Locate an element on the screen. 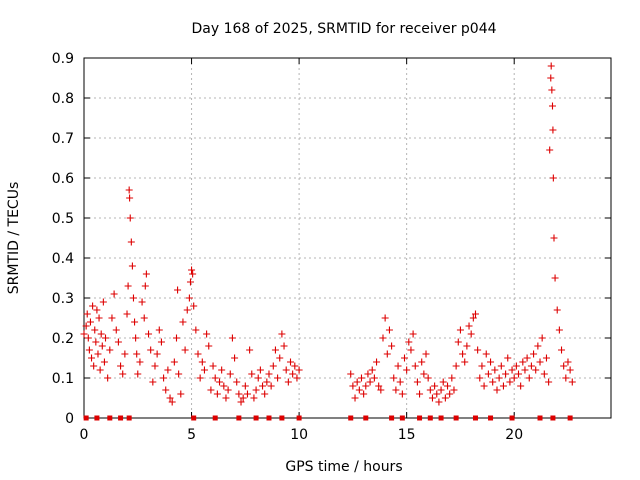 The width and height of the screenshot is (640, 480). y-tick-label: 0.5 is located at coordinates (63, 219).